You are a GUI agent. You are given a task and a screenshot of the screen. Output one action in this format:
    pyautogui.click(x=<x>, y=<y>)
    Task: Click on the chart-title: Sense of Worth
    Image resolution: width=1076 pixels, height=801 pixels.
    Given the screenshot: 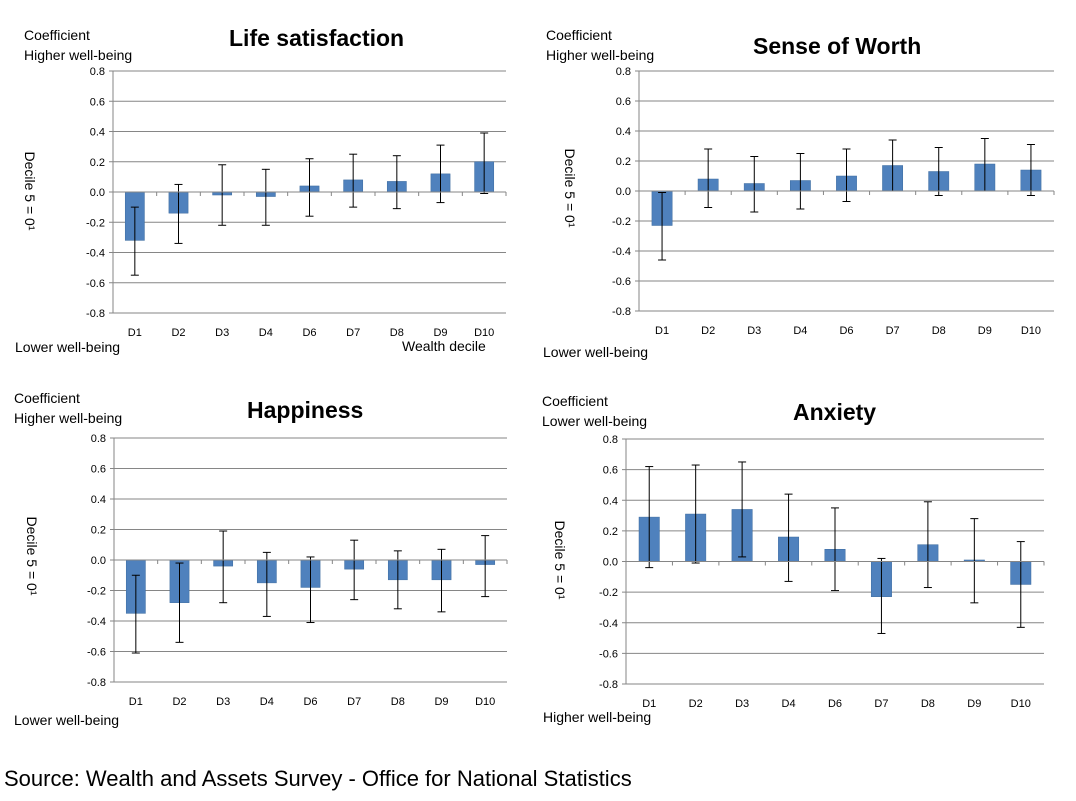 What is the action you would take?
    pyautogui.click(x=837, y=46)
    